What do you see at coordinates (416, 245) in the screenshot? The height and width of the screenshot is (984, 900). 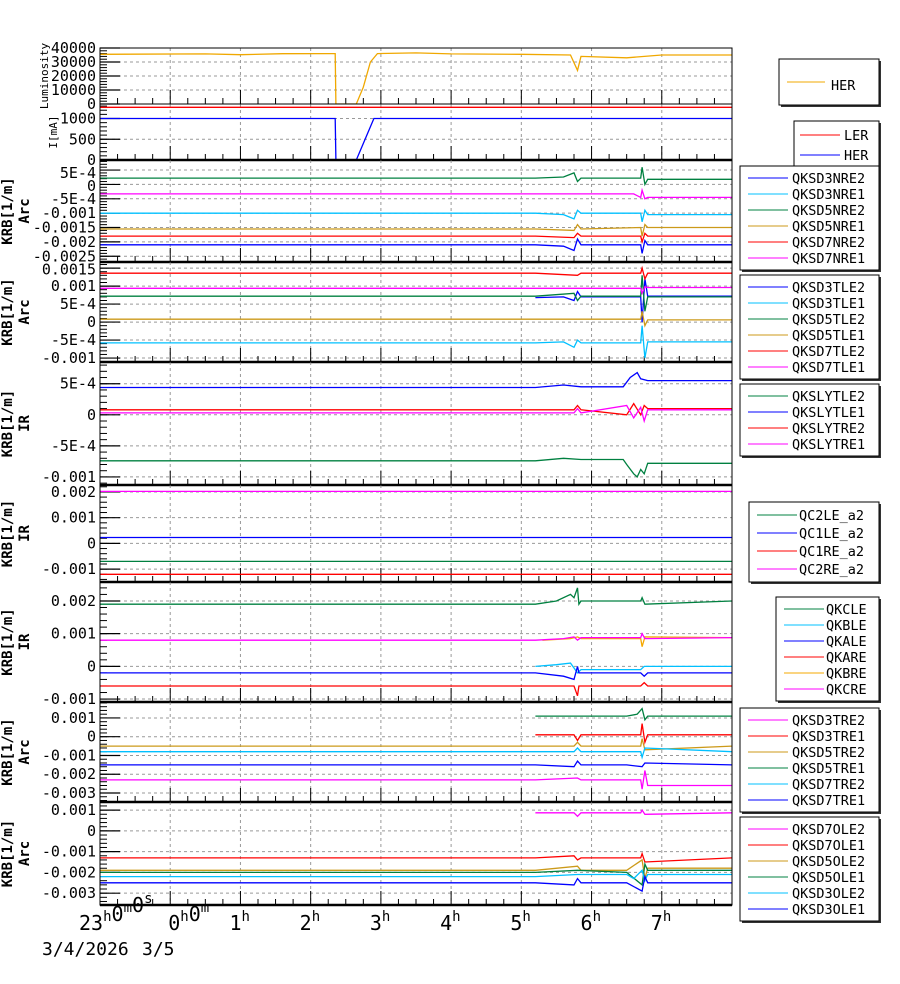 I see `series-qksd3nre2` at bounding box center [416, 245].